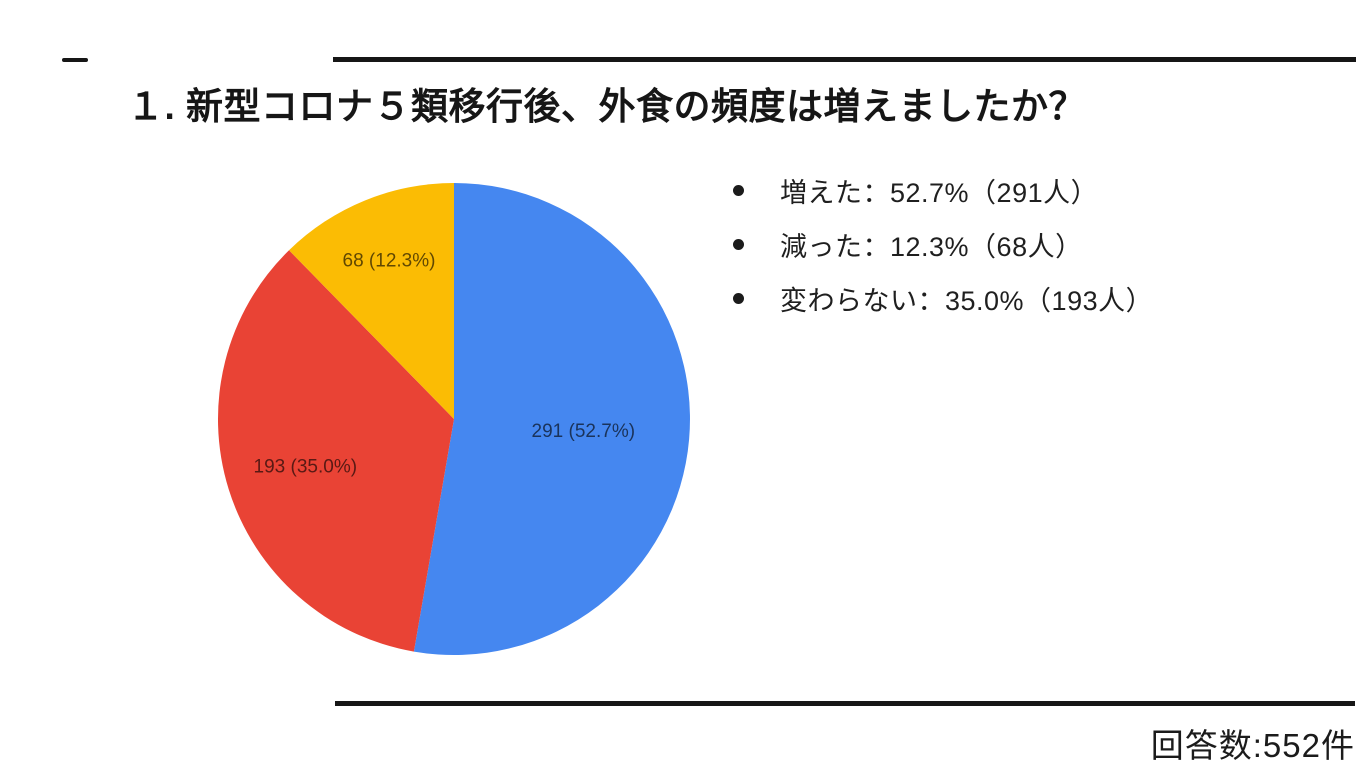  What do you see at coordinates (75, 60) in the screenshot?
I see `corner-dash` at bounding box center [75, 60].